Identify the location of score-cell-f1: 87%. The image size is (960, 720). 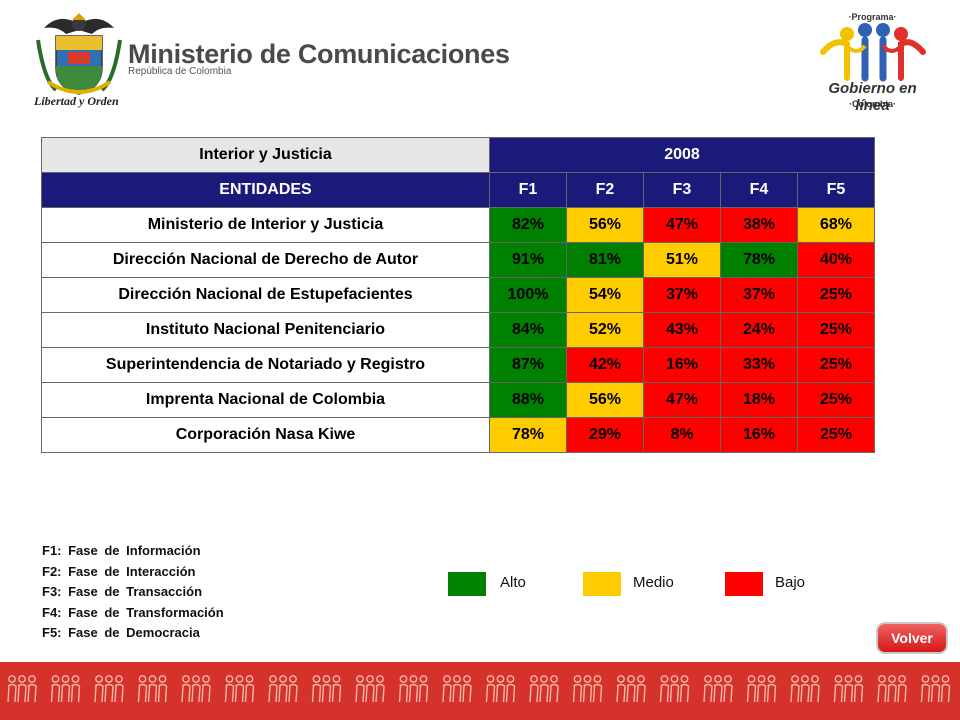
(528, 365).